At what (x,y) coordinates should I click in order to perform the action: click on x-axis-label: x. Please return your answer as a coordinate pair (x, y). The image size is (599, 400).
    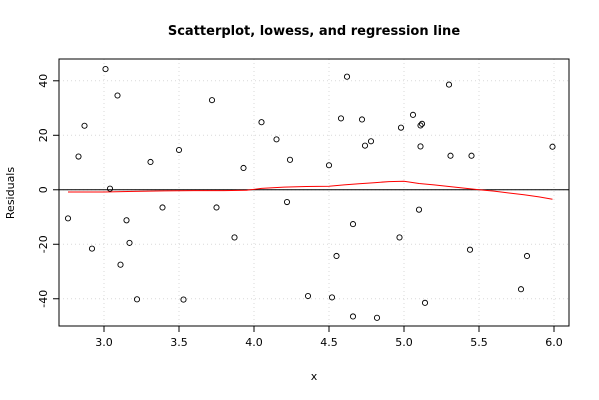
    Looking at the image, I should click on (314, 376).